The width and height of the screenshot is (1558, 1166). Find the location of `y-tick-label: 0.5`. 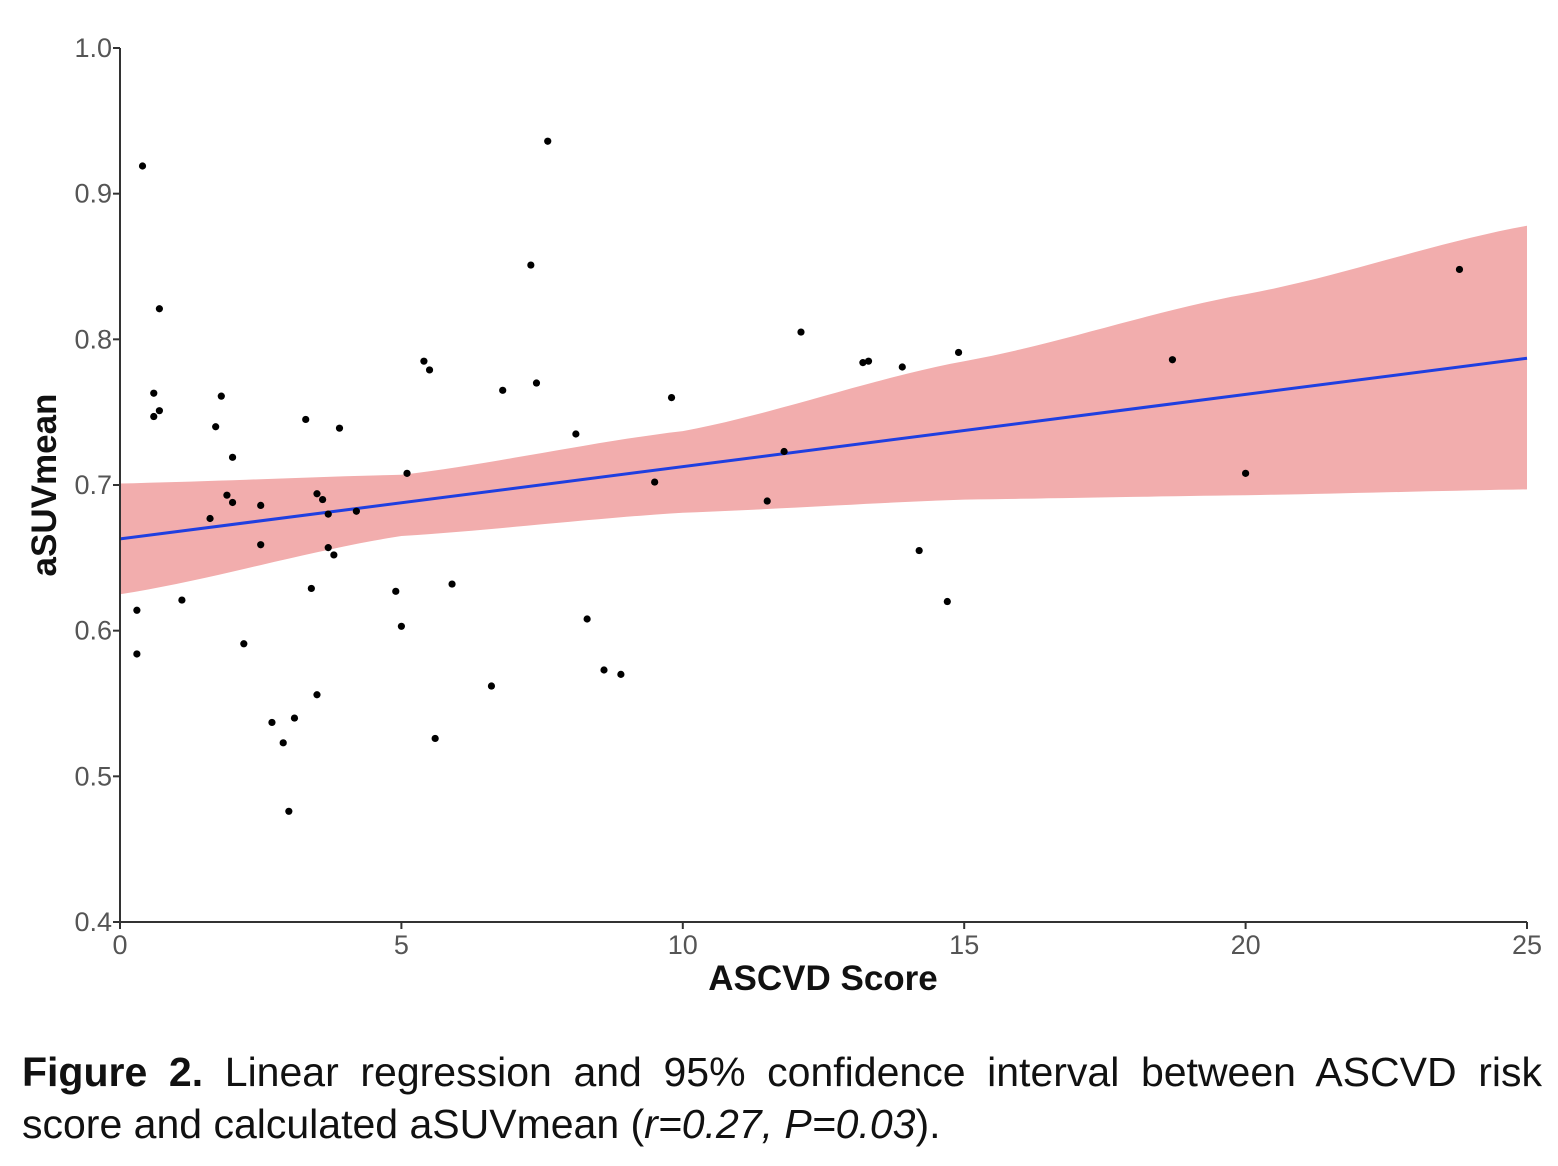

y-tick-label: 0.5 is located at coordinates (93, 776).